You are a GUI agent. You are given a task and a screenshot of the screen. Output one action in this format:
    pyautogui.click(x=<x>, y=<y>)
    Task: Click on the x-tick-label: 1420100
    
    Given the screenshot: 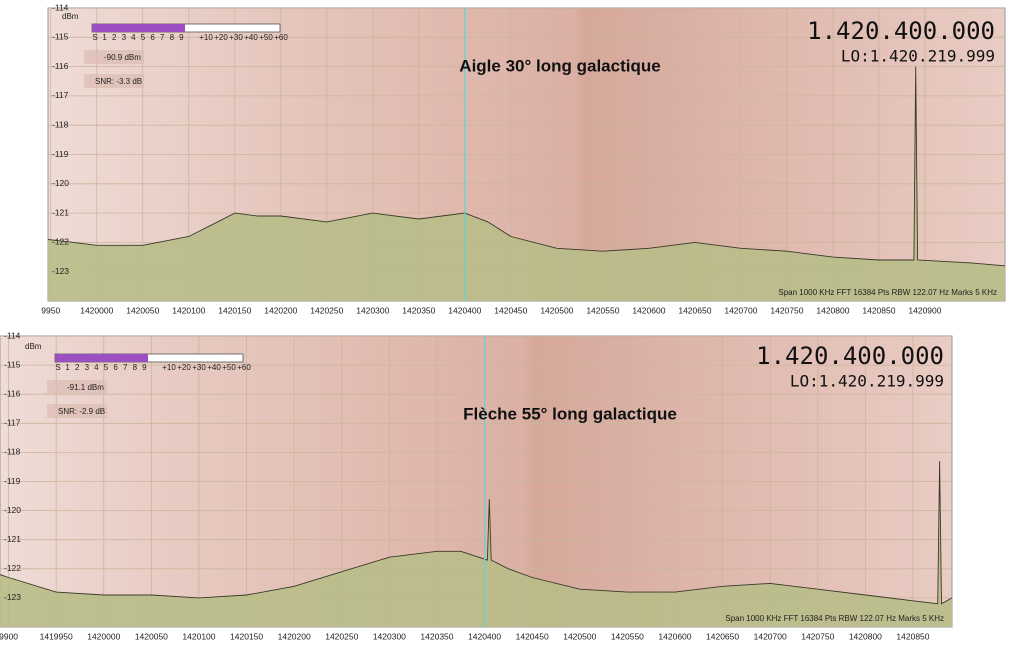 What is the action you would take?
    pyautogui.click(x=188, y=310)
    